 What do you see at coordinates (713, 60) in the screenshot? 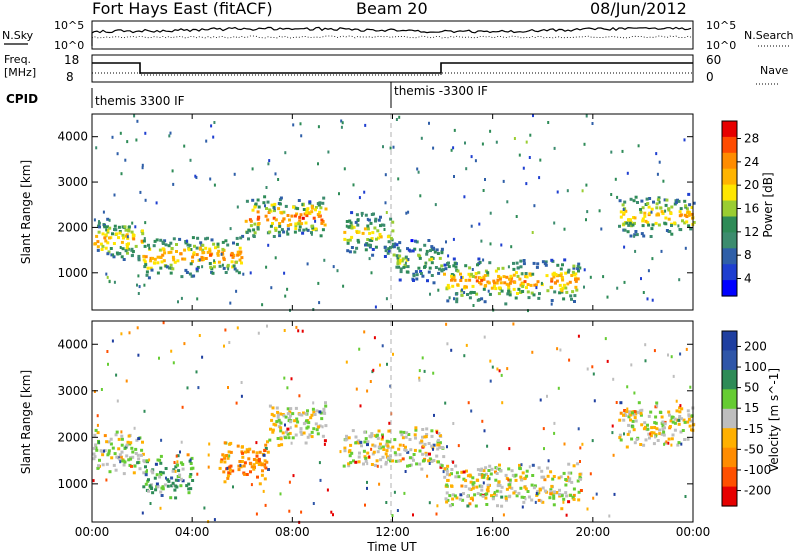
I see `freq-tick-right-top: 60` at bounding box center [713, 60].